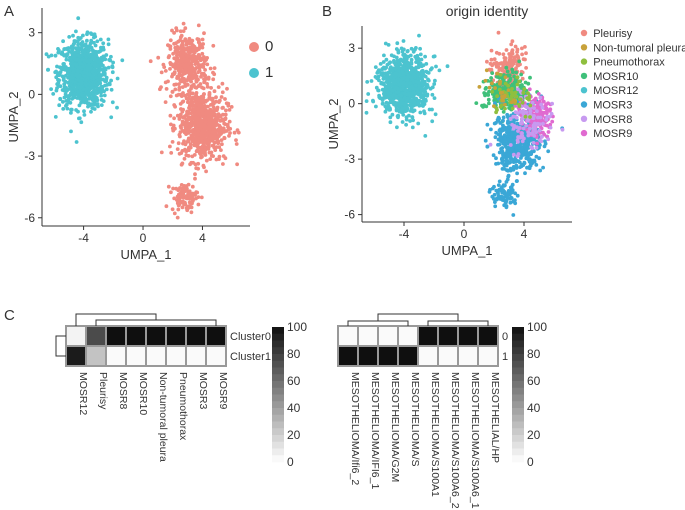  I want to click on colorbar-tick-label: 0, so click(290, 462).